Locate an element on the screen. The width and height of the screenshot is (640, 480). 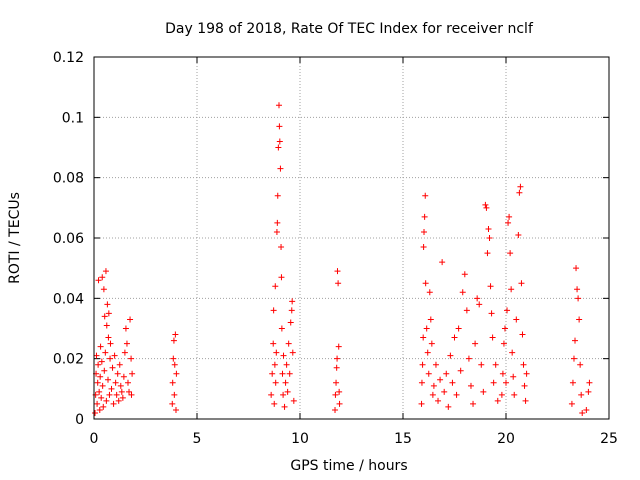
y-tick-label: 0.02 is located at coordinates (68, 360).